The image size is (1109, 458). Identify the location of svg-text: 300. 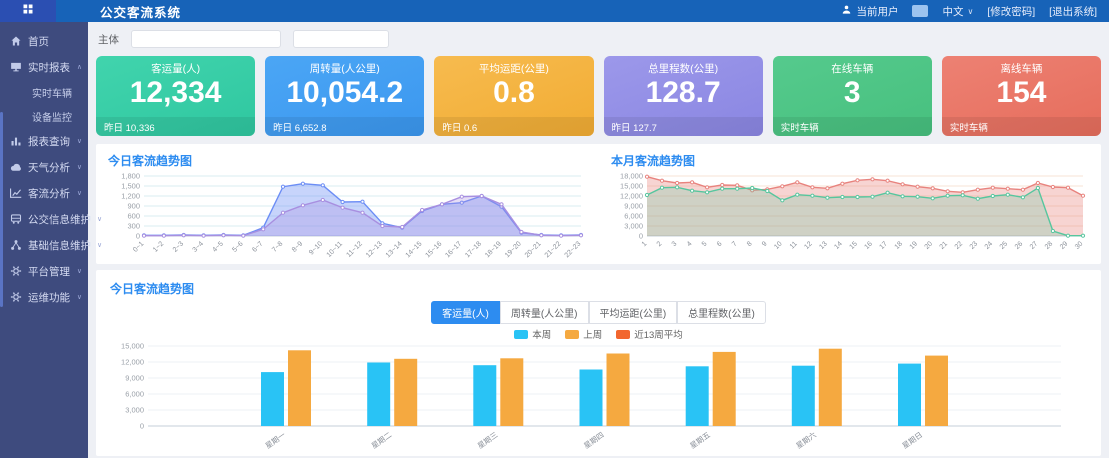
(133, 226).